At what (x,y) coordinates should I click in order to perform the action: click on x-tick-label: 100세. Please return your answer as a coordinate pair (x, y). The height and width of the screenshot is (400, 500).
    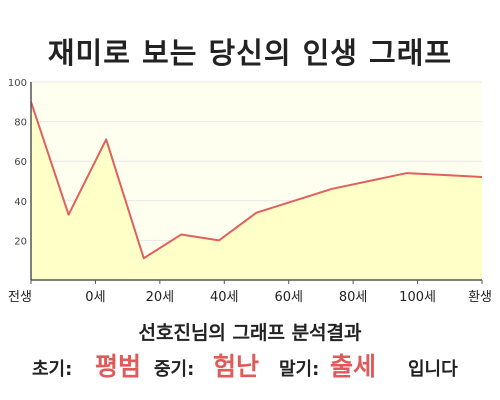
    Looking at the image, I should click on (417, 297).